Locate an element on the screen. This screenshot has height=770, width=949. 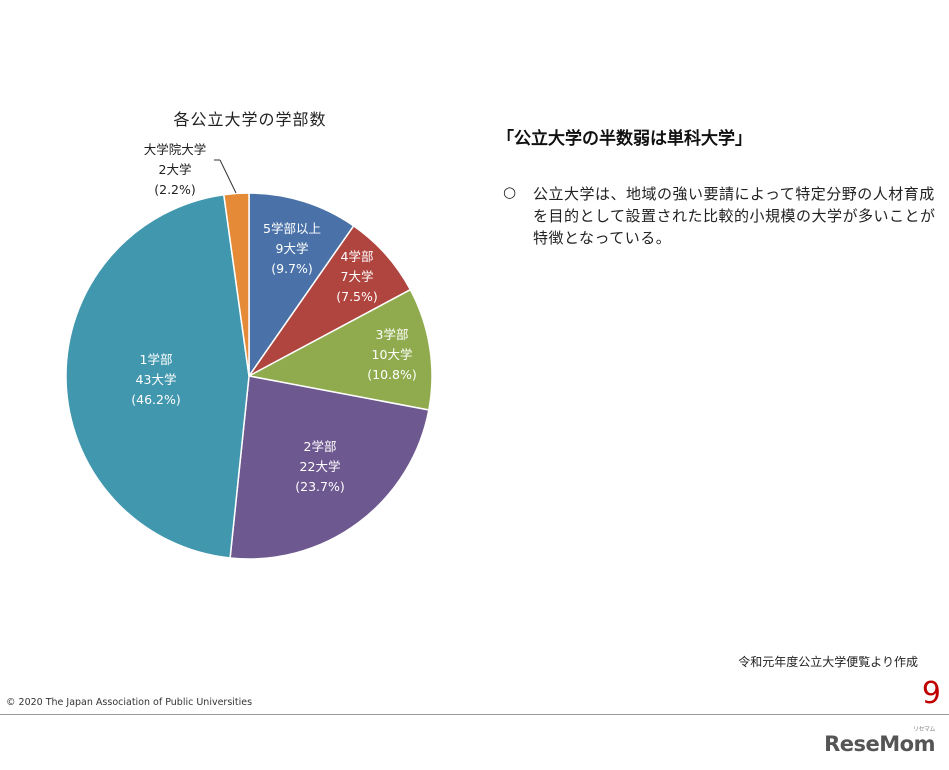
slice-name: 4学部 is located at coordinates (357, 256).